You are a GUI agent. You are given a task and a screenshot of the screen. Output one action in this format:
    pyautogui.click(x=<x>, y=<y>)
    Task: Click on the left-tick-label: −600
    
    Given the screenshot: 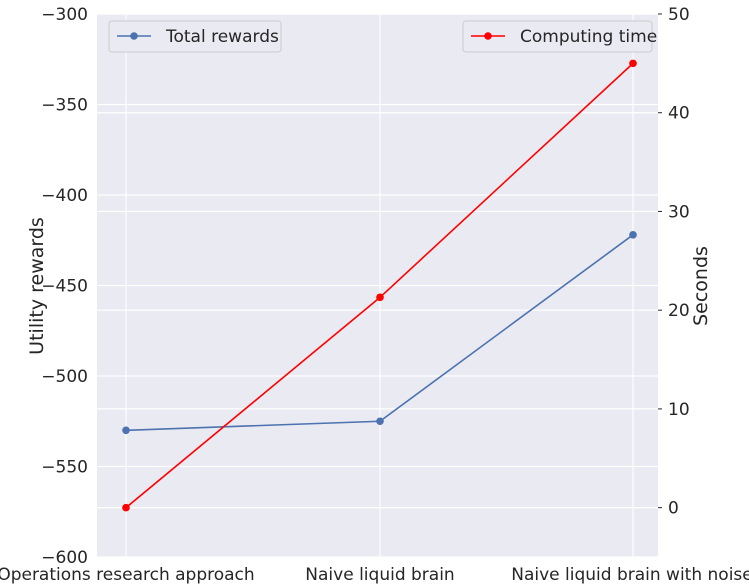 What is the action you would take?
    pyautogui.click(x=64, y=558)
    